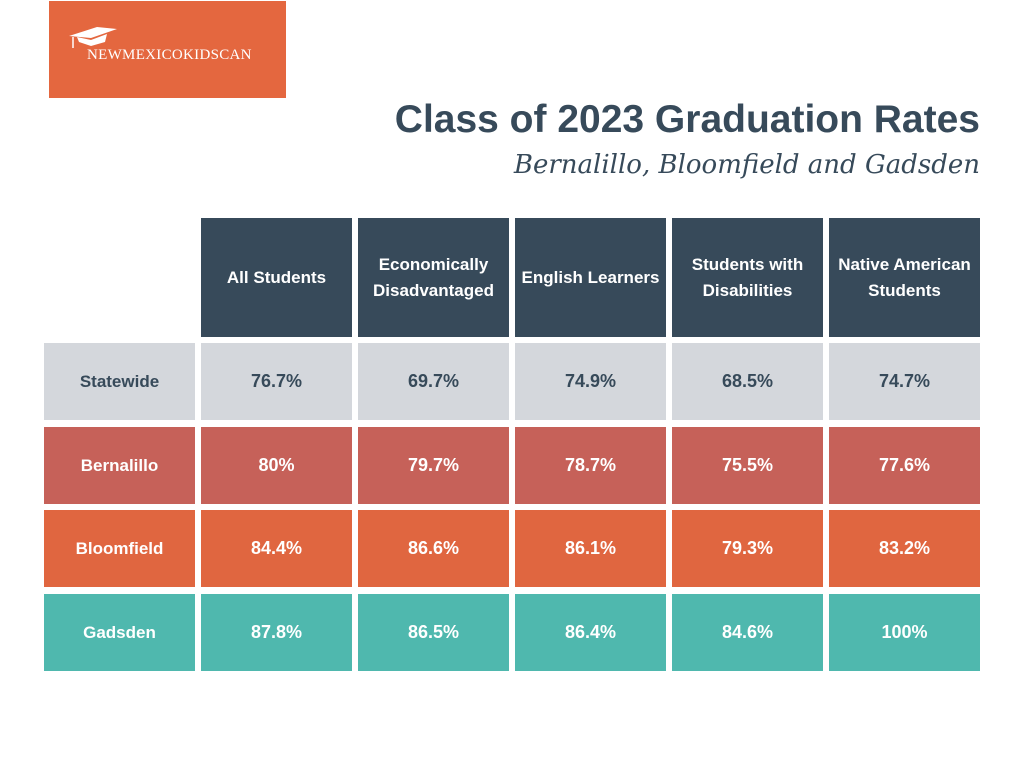  Describe the element at coordinates (747, 381) in the screenshot. I see `rate-cell: 68.5%` at that location.